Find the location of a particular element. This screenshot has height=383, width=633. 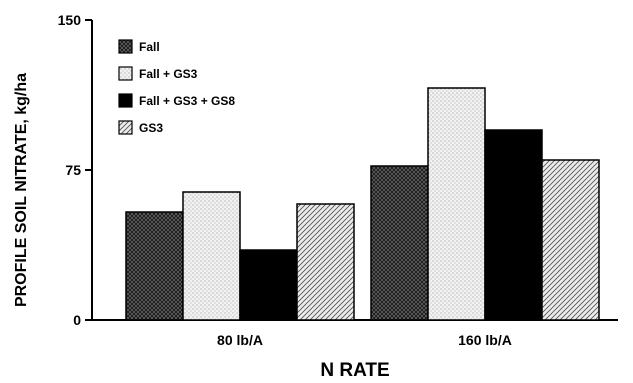

y-tick-label: 0 is located at coordinates (77, 320).